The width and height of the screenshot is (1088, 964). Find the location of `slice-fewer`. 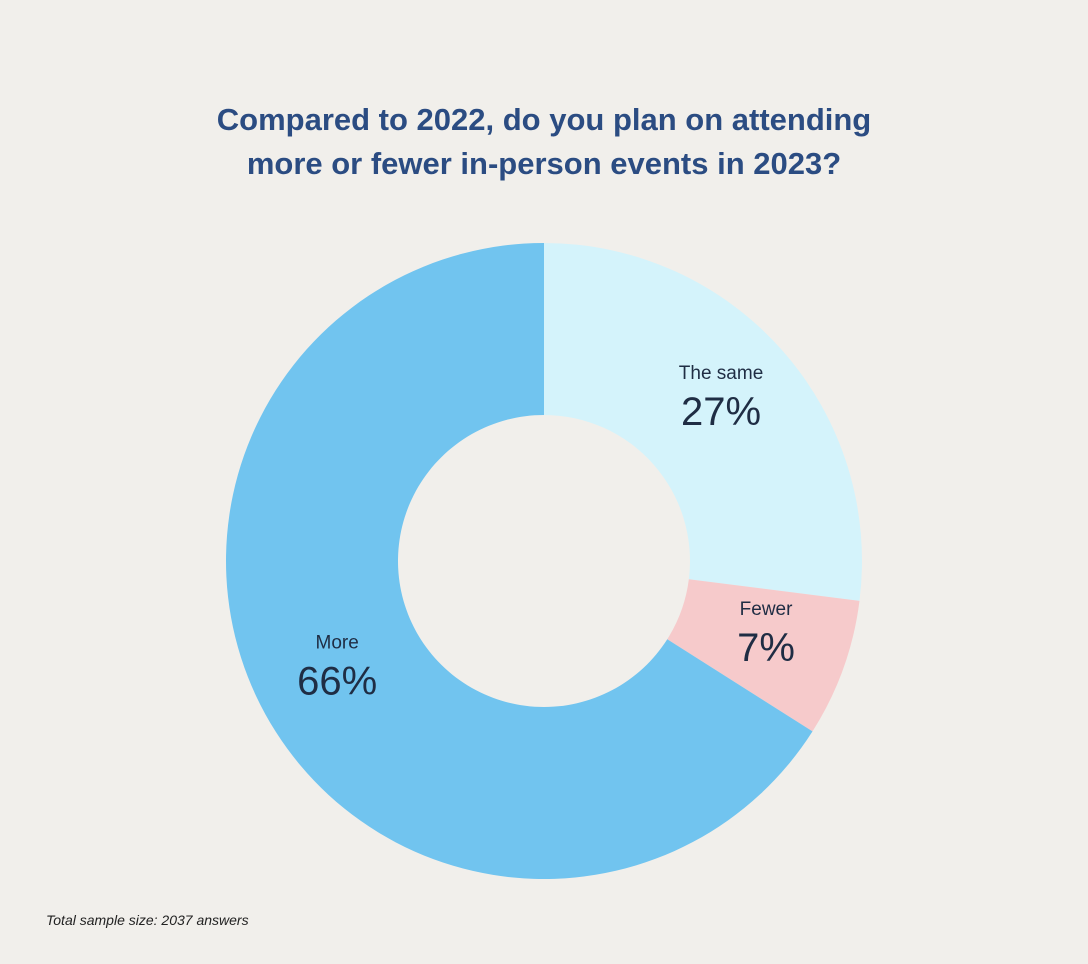

slice-fewer is located at coordinates (763, 655).